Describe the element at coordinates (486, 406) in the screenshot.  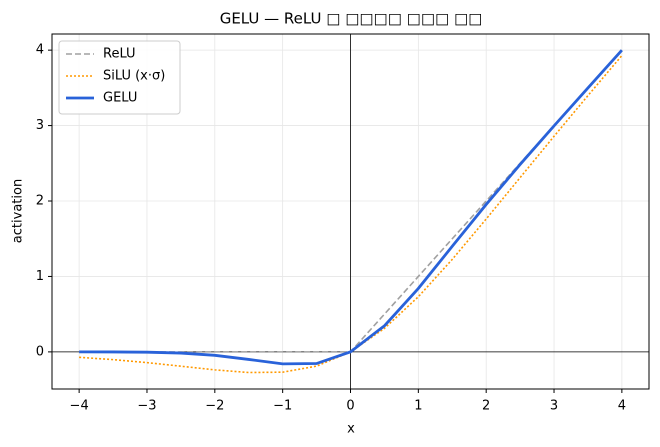
I see `x-tick-label: 2` at that location.